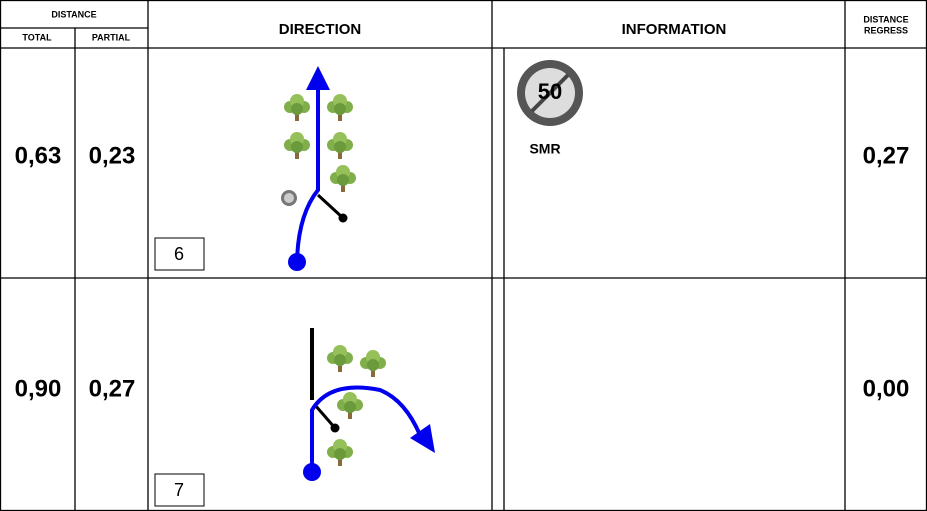 The width and height of the screenshot is (927, 511). What do you see at coordinates (111, 37) in the screenshot?
I see `header-partial: PARTIAL` at bounding box center [111, 37].